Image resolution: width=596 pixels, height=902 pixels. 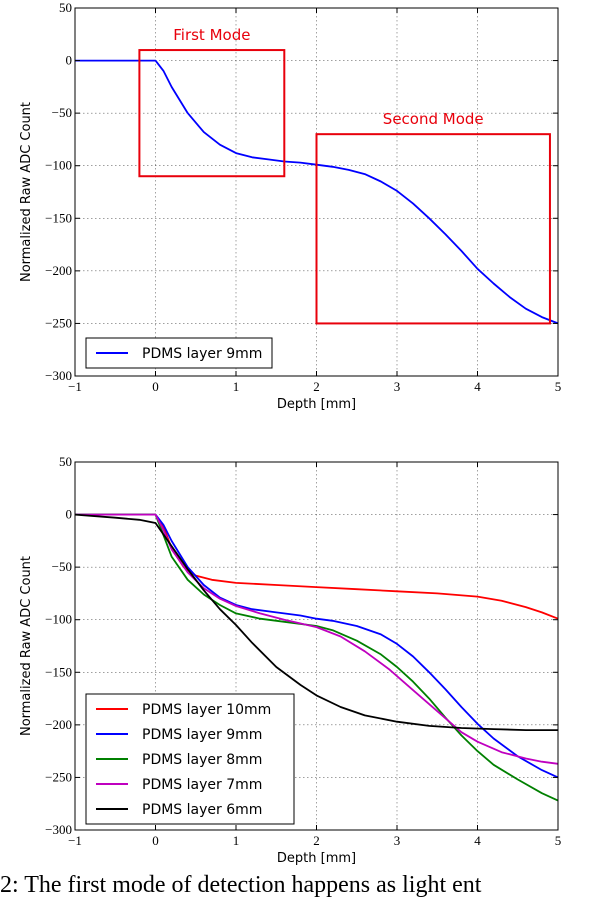 What do you see at coordinates (317, 566) in the screenshot?
I see `series-line-pdms-layer-10mm` at bounding box center [317, 566].